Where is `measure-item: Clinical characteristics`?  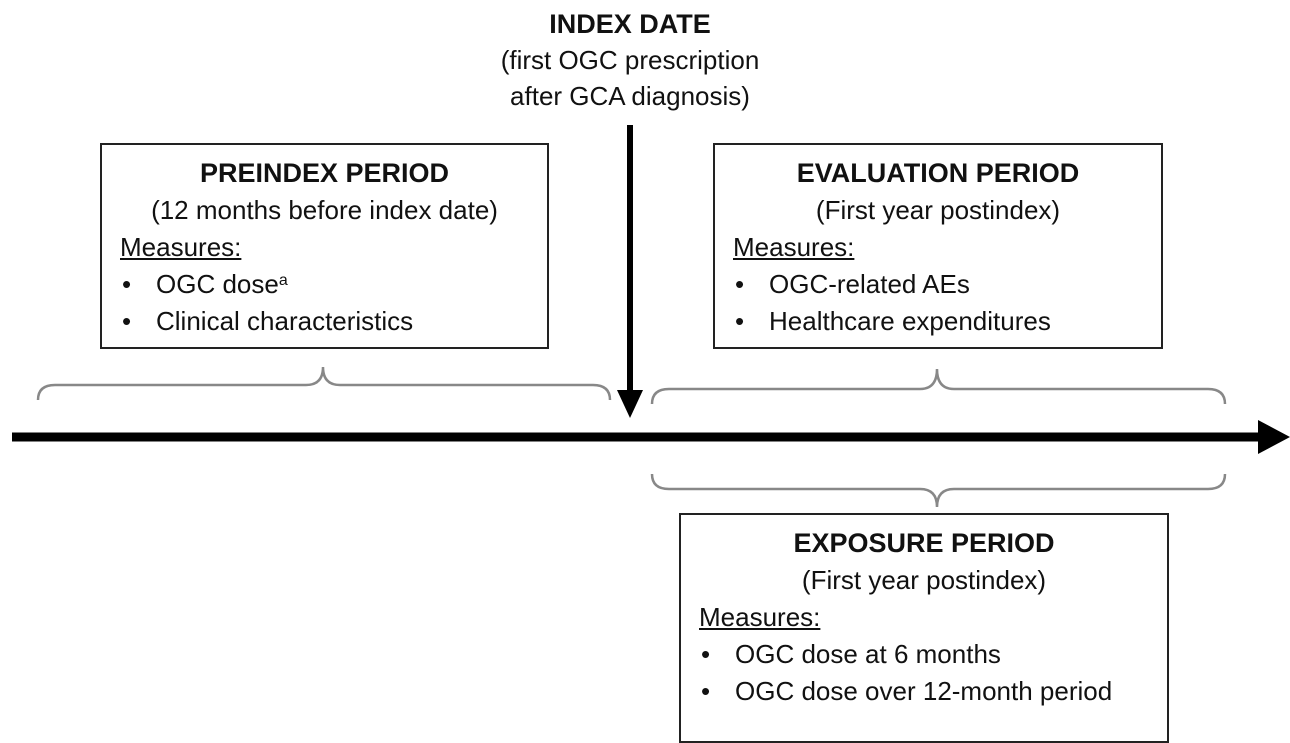 measure-item: Clinical characteristics is located at coordinates (324, 321).